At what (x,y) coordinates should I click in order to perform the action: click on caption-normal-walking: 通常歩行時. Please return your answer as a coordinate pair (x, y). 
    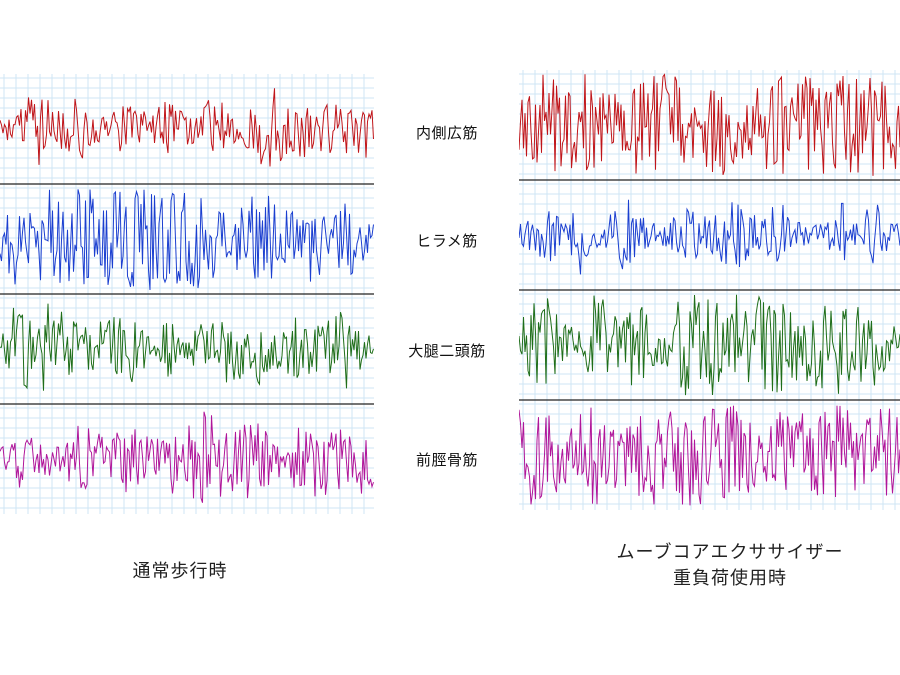
    Looking at the image, I should click on (180, 572).